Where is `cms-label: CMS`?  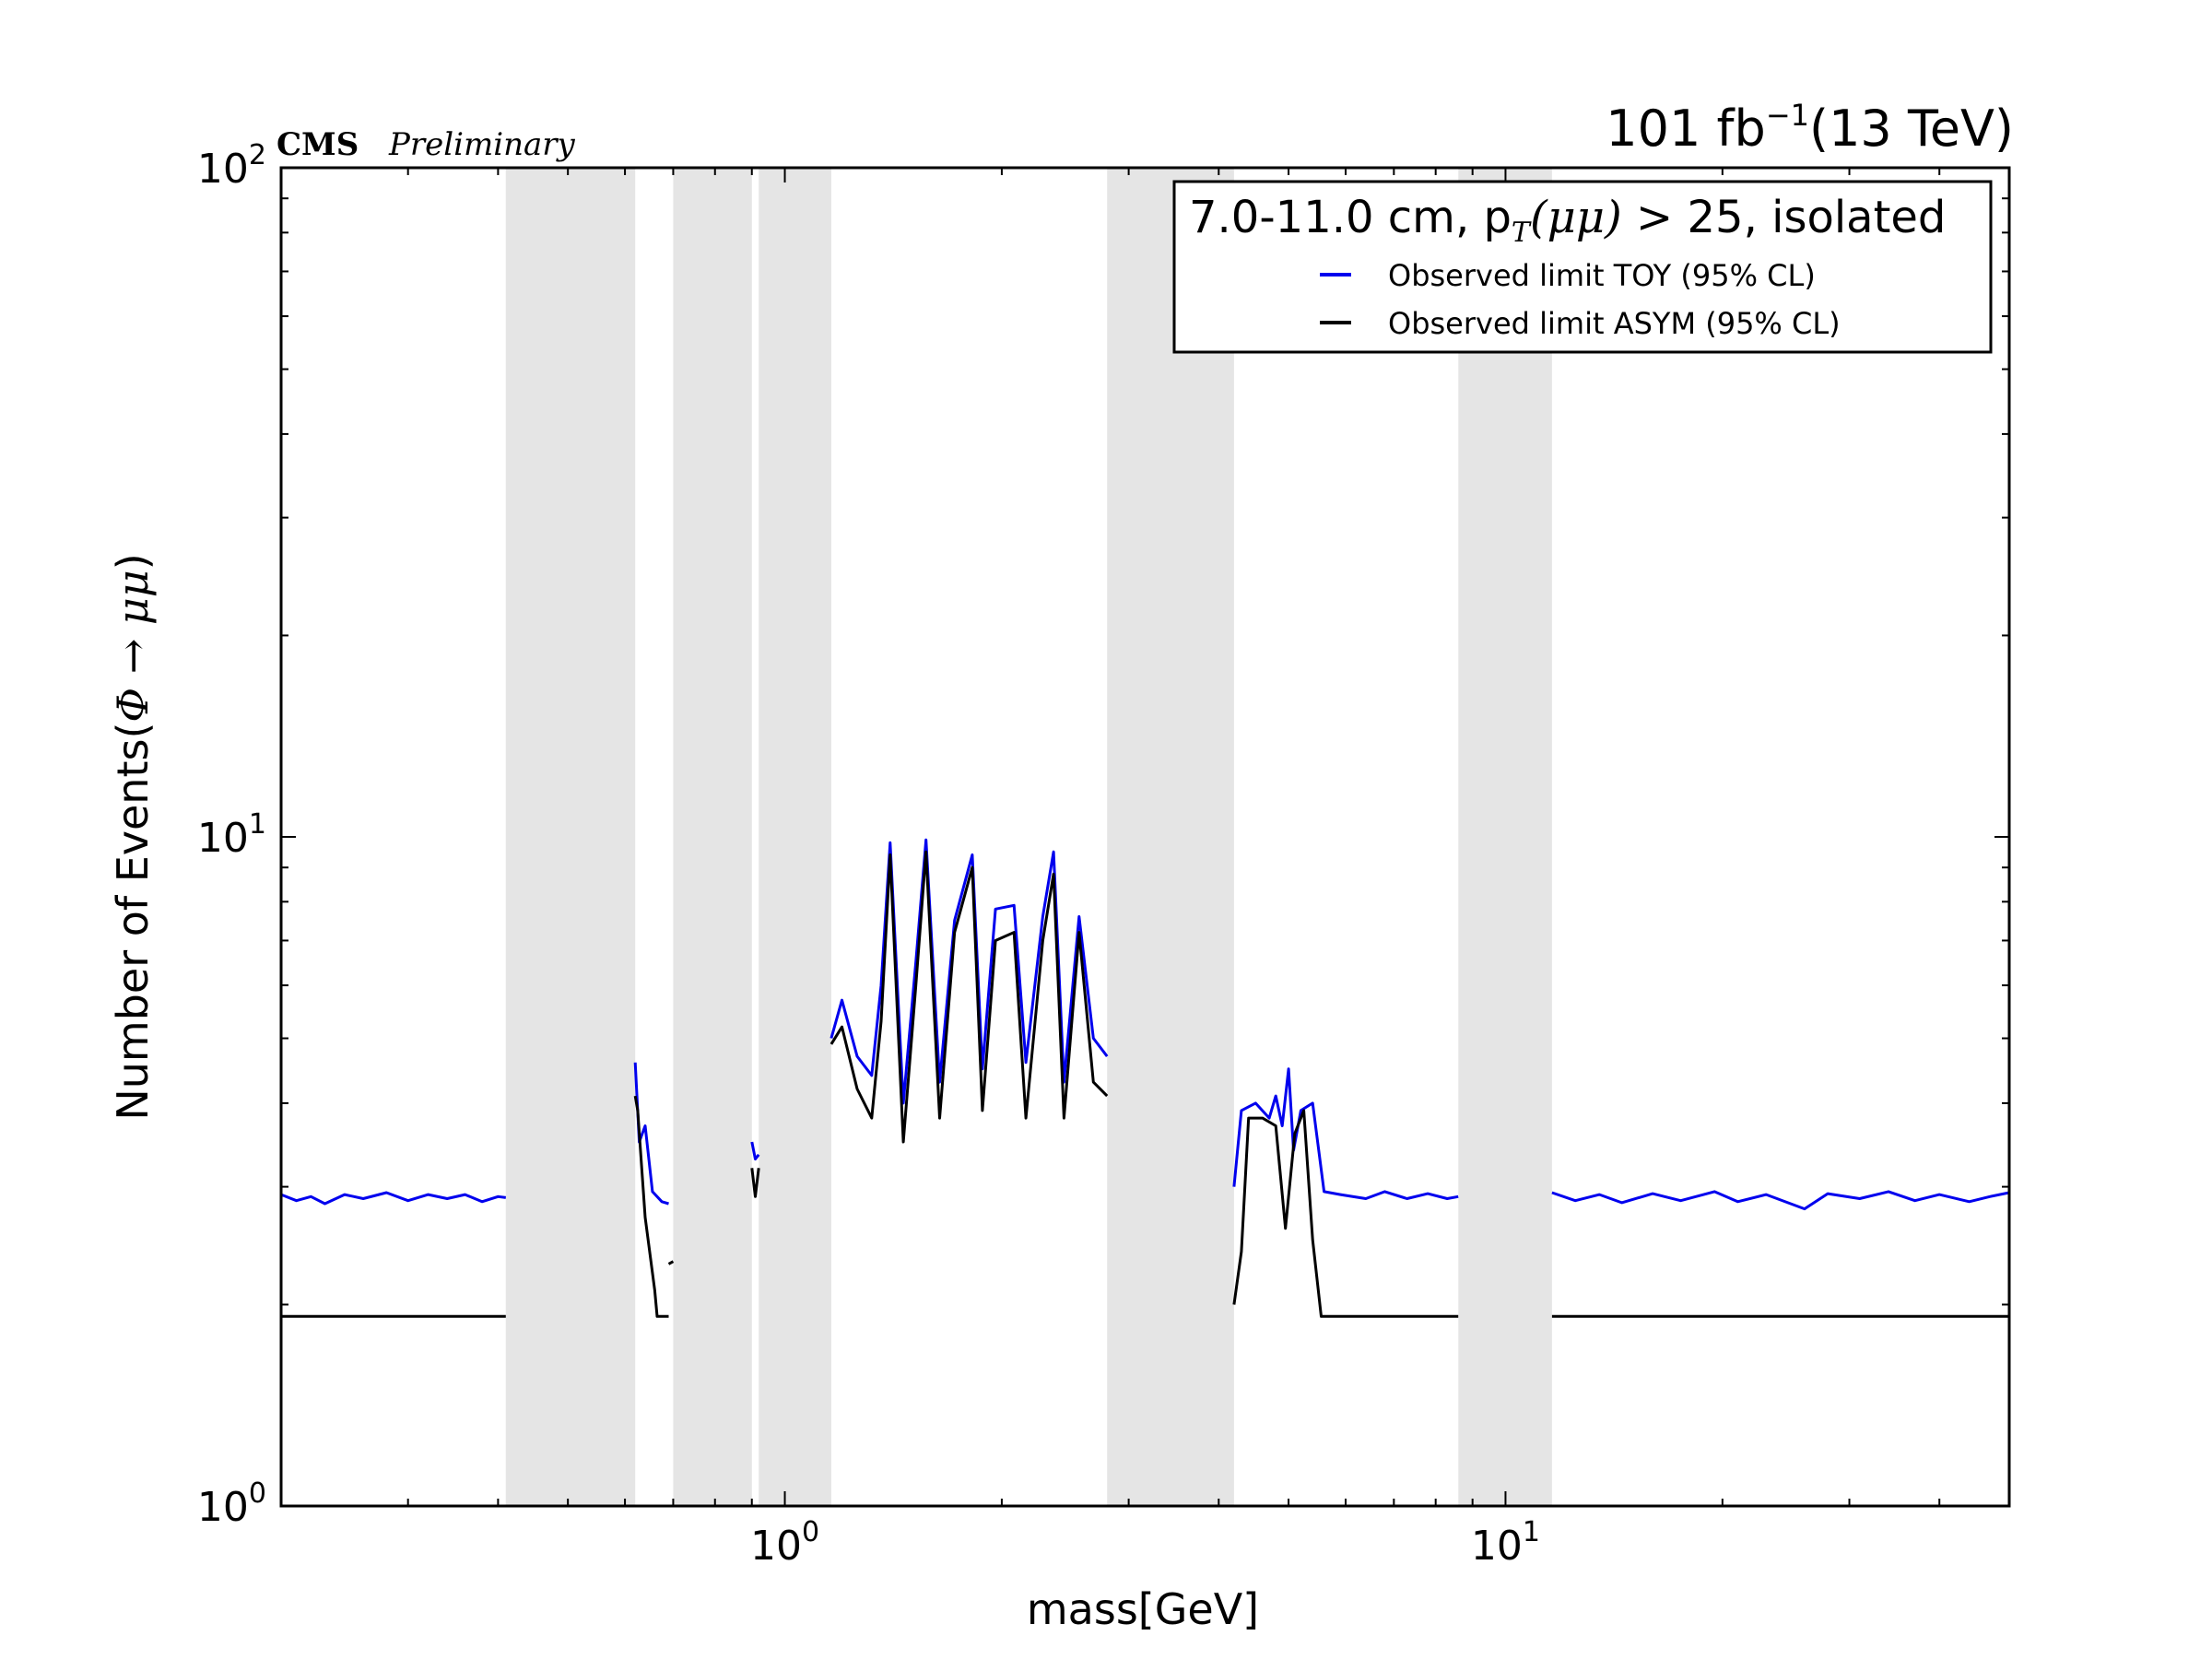
cms-label: CMS is located at coordinates (317, 144).